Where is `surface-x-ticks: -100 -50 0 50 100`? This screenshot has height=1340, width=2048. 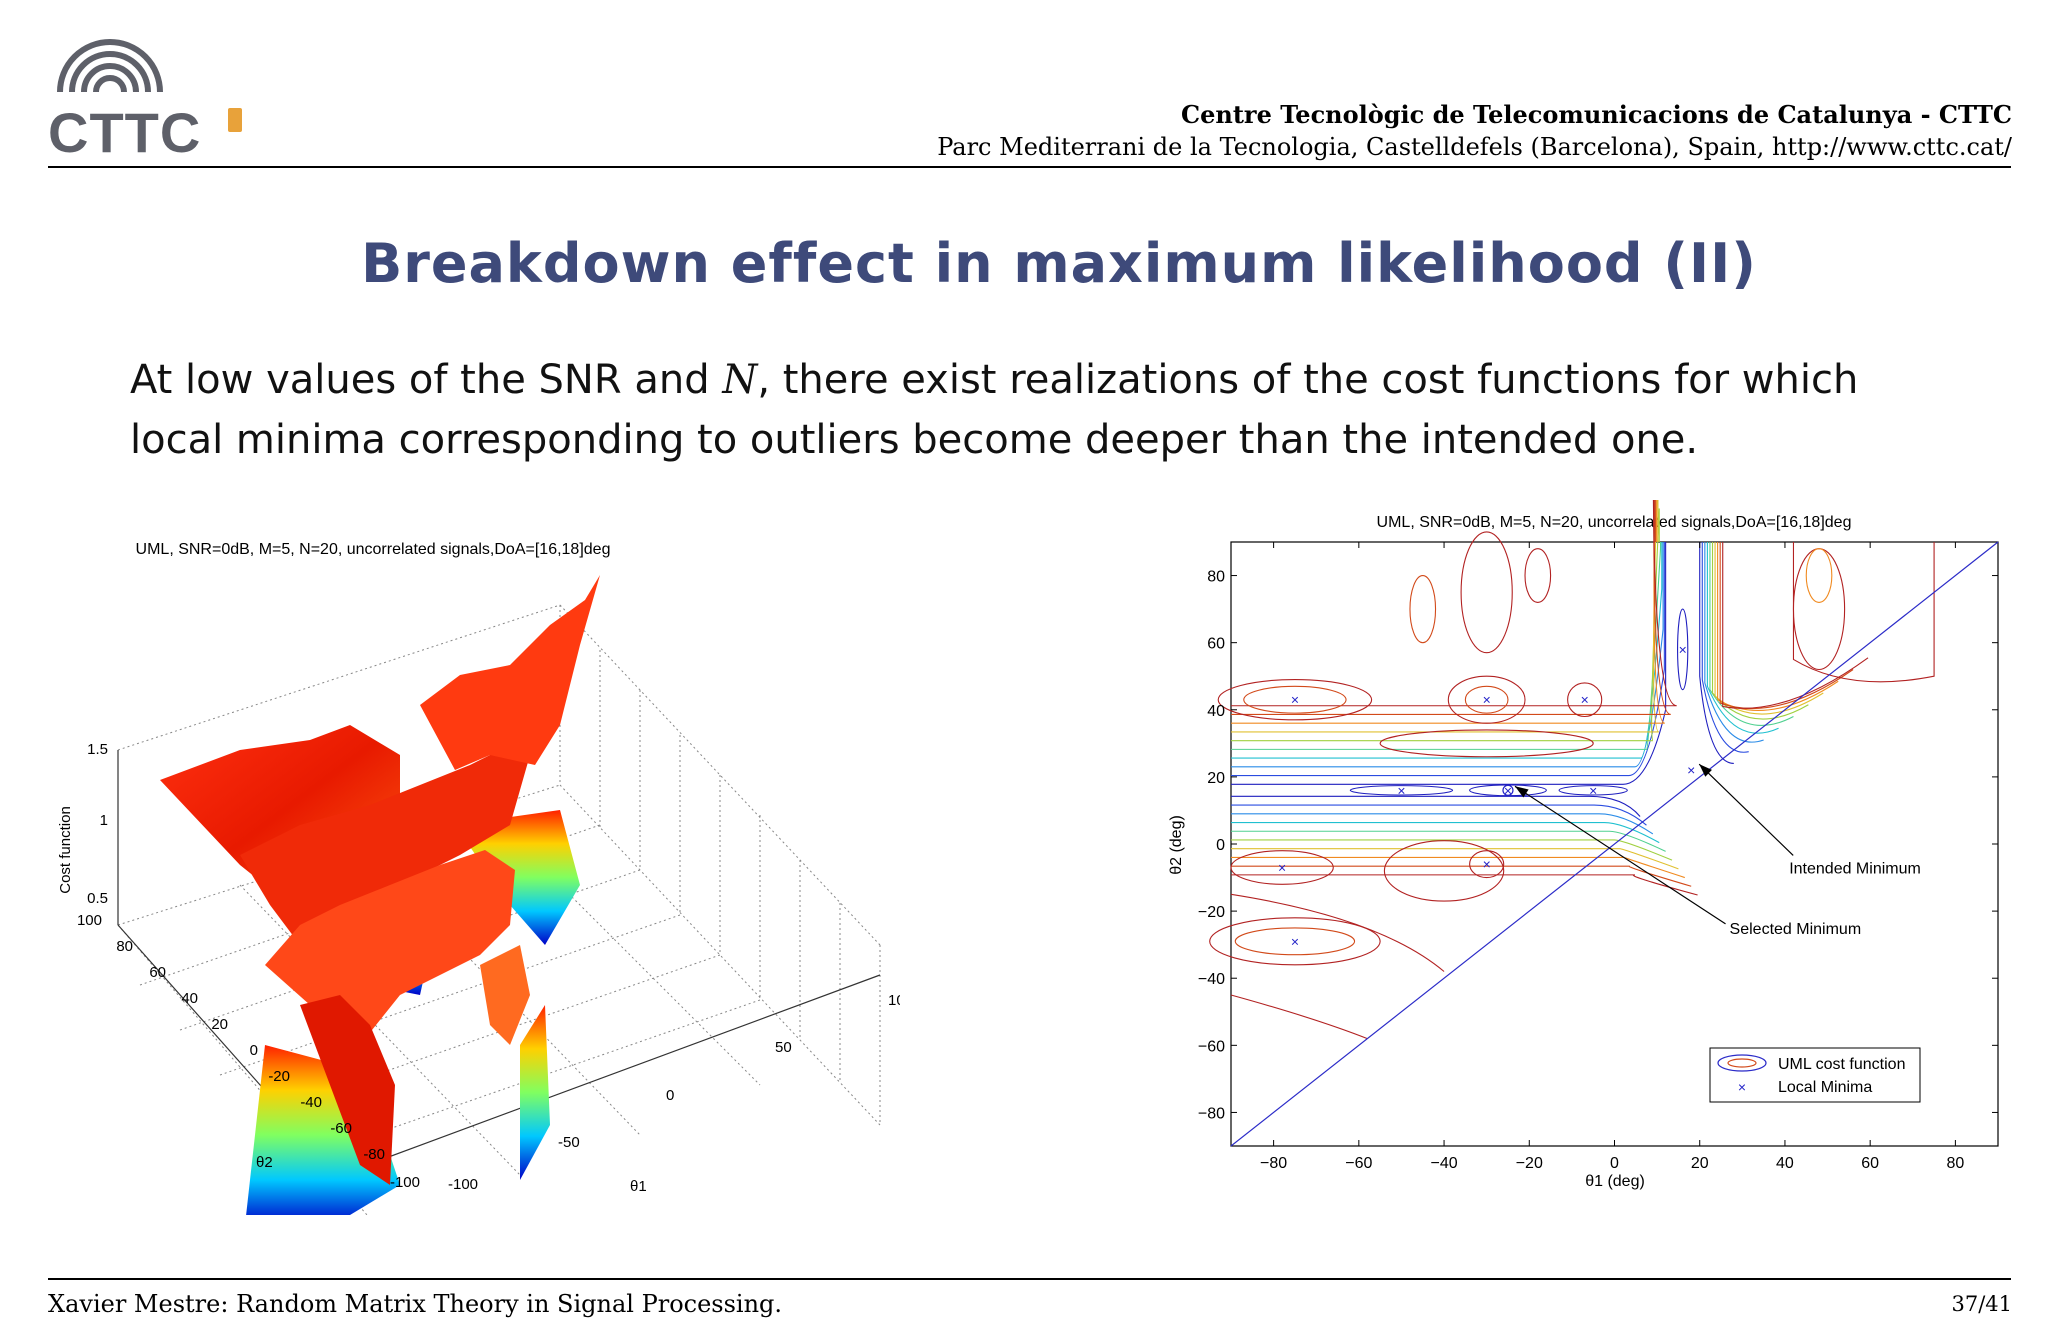
surface-x-ticks: -100 -50 0 50 100 is located at coordinates (674, 1092).